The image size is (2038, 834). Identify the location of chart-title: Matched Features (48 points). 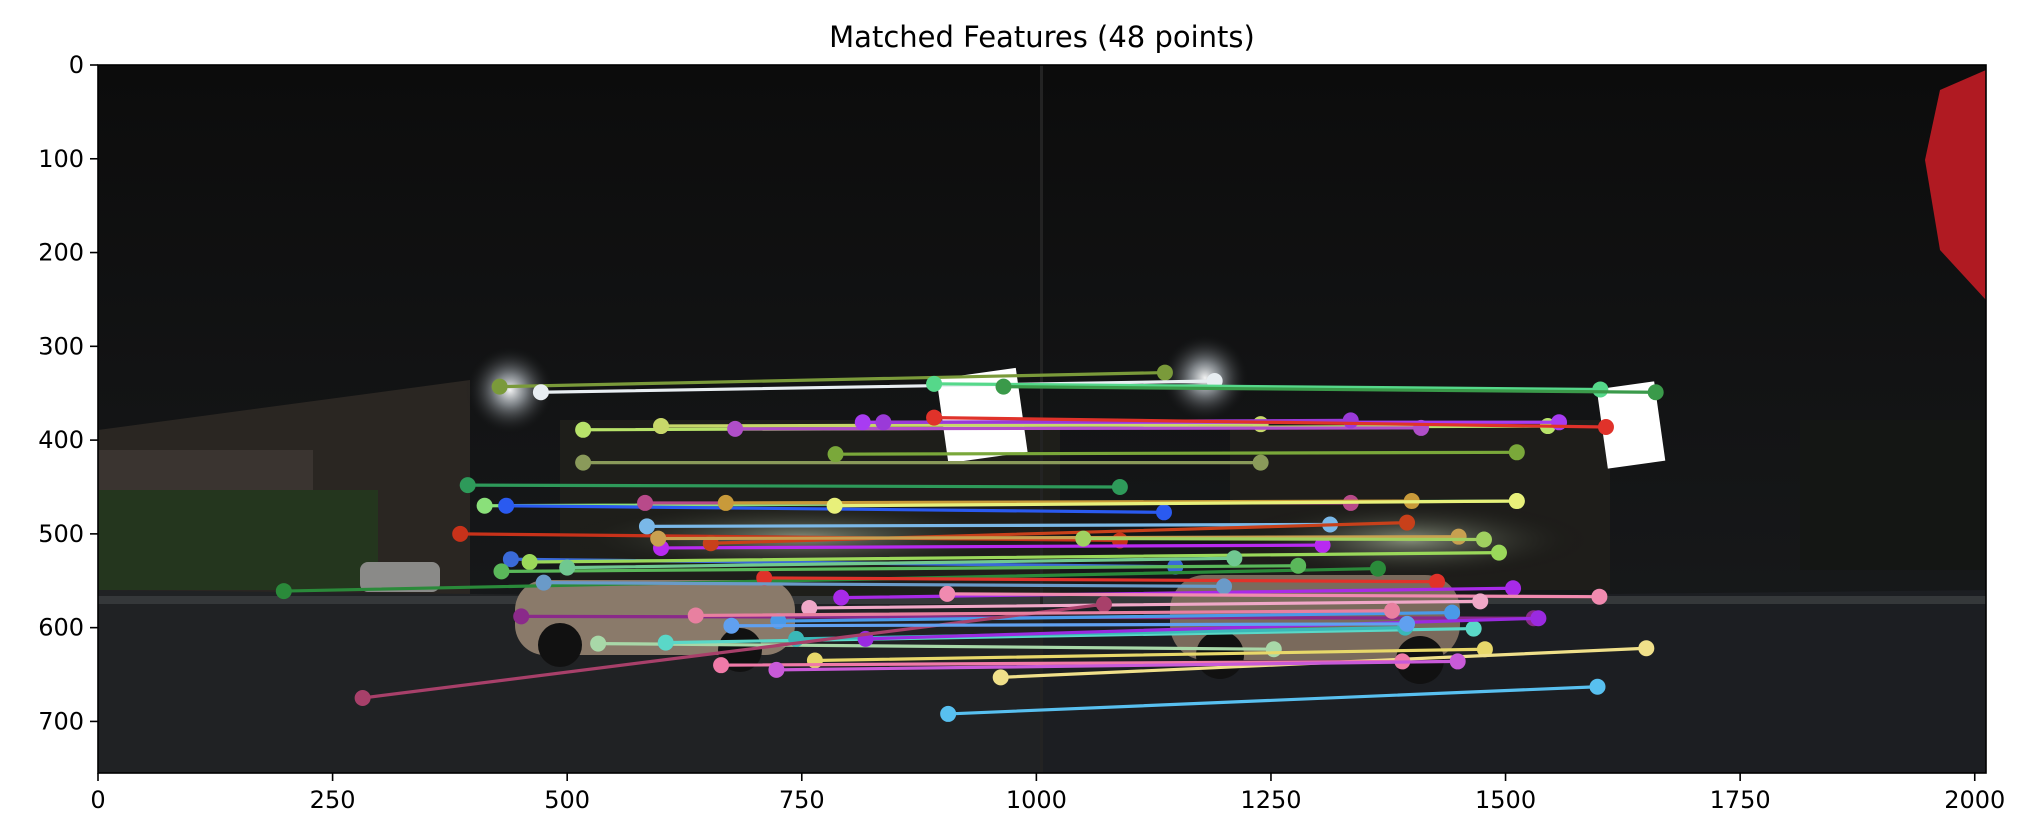
(1042, 37).